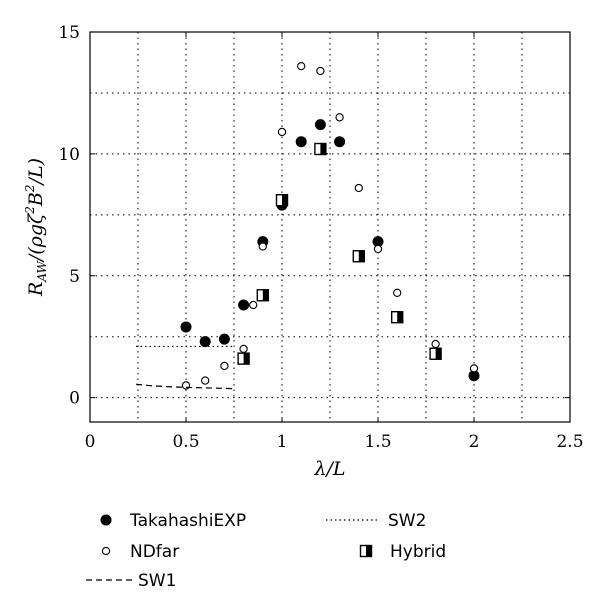  What do you see at coordinates (369, 551) in the screenshot?
I see `legend-swatch-hybrid-fill` at bounding box center [369, 551].